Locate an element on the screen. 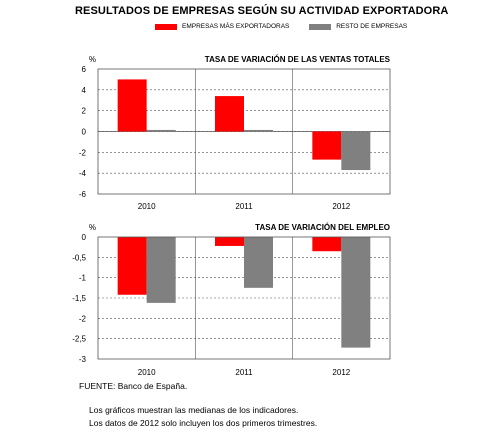 The height and width of the screenshot is (437, 490). legend-label-exporters: EMPRESAS MÁS EXPORTADORAS is located at coordinates (236, 26).